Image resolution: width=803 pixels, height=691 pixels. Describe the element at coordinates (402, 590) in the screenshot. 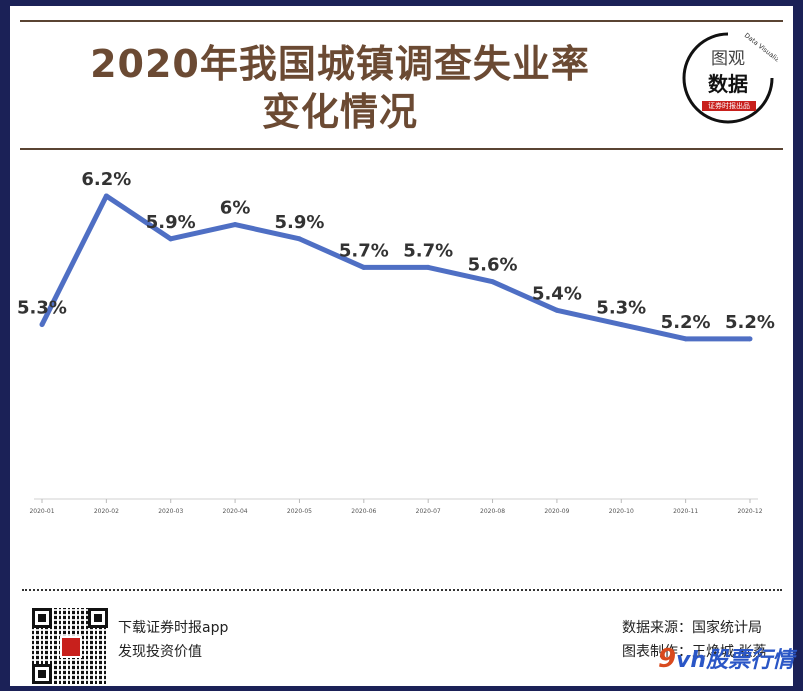

I see `dotted-divider` at that location.